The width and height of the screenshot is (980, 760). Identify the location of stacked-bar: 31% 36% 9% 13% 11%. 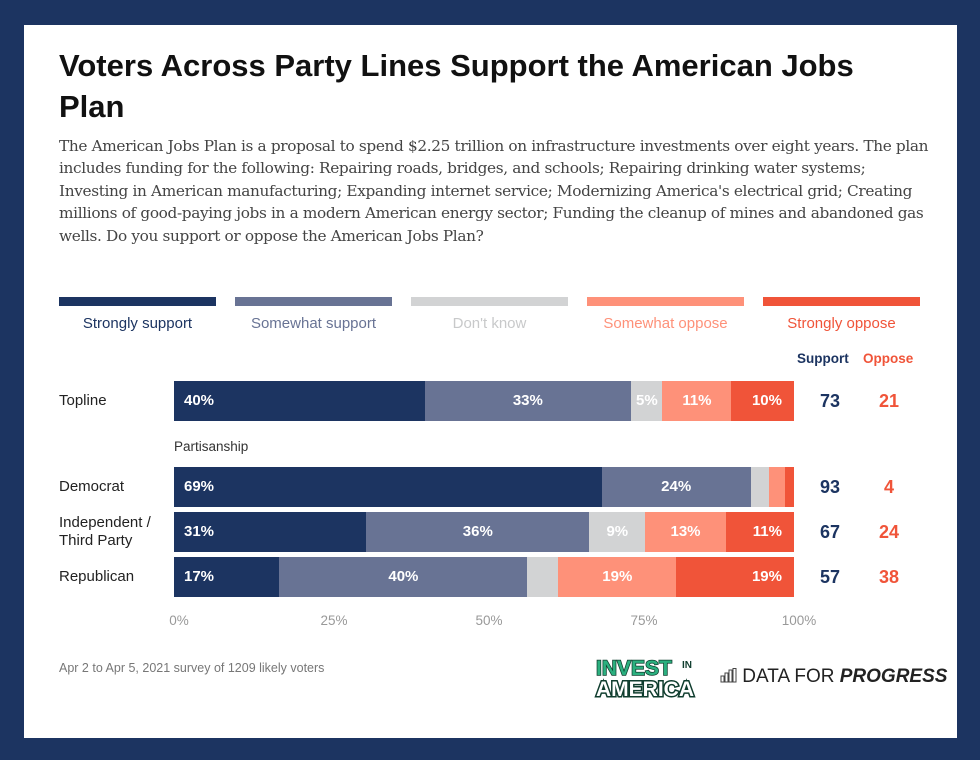
(484, 532).